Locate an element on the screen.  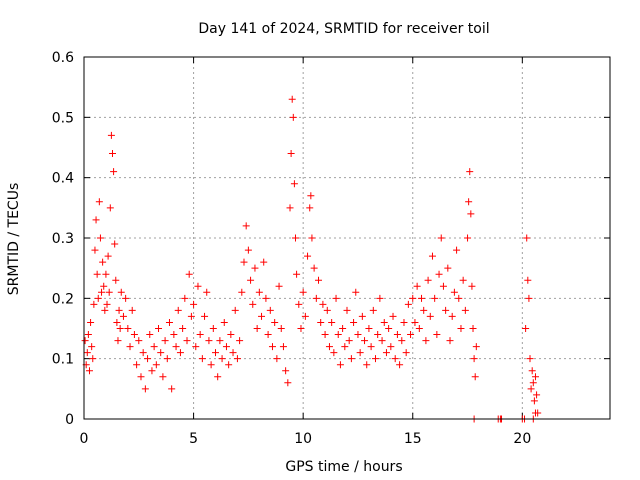
y-tick-label: 0.3 is located at coordinates (63, 239).